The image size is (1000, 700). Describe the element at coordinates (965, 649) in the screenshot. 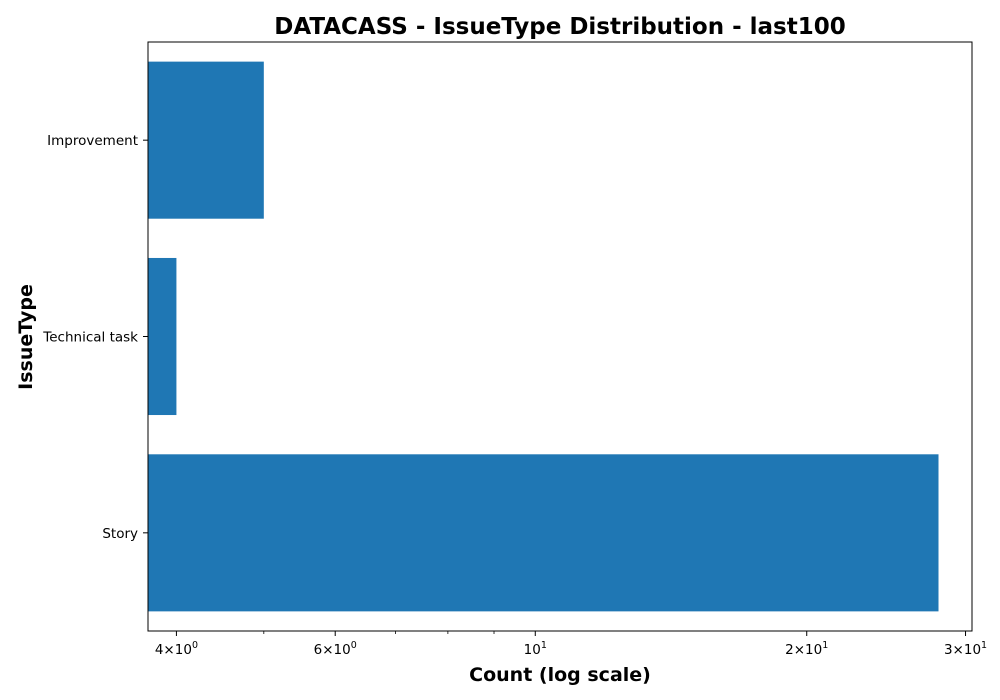

I see `x-tick-label: 3×101` at that location.